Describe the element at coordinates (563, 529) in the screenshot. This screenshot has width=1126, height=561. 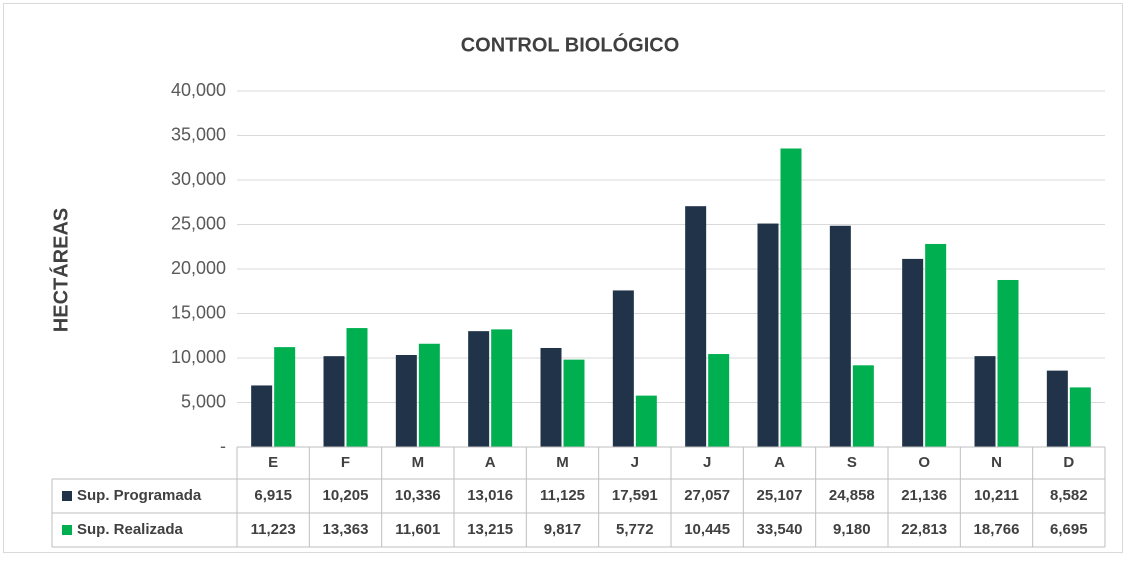
I see `table-value: 9,817` at that location.